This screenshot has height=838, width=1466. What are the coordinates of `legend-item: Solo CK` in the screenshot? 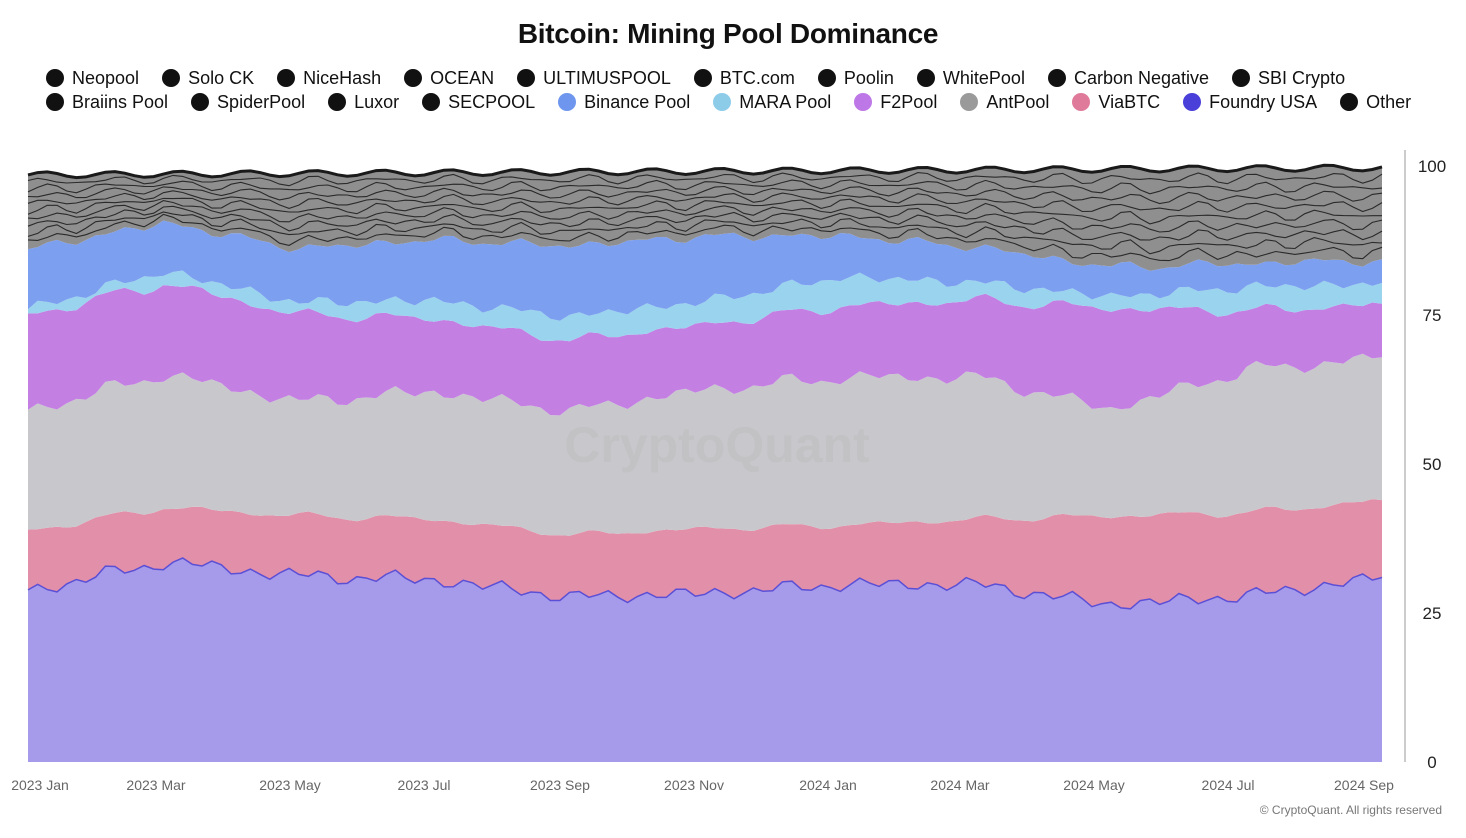 It's located at (208, 78).